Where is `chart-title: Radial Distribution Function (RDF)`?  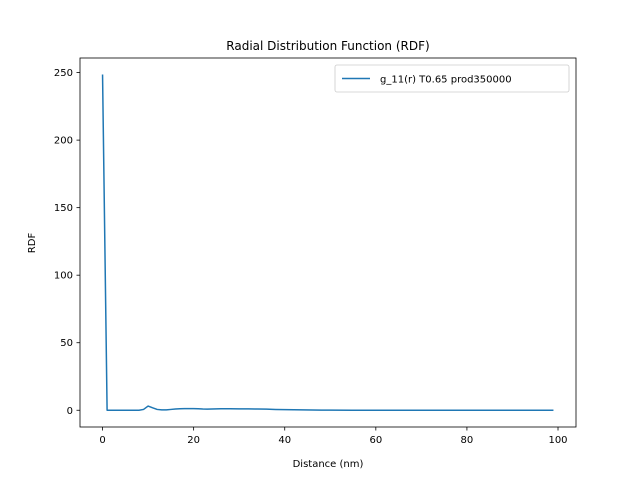
chart-title: Radial Distribution Function (RDF) is located at coordinates (327, 46).